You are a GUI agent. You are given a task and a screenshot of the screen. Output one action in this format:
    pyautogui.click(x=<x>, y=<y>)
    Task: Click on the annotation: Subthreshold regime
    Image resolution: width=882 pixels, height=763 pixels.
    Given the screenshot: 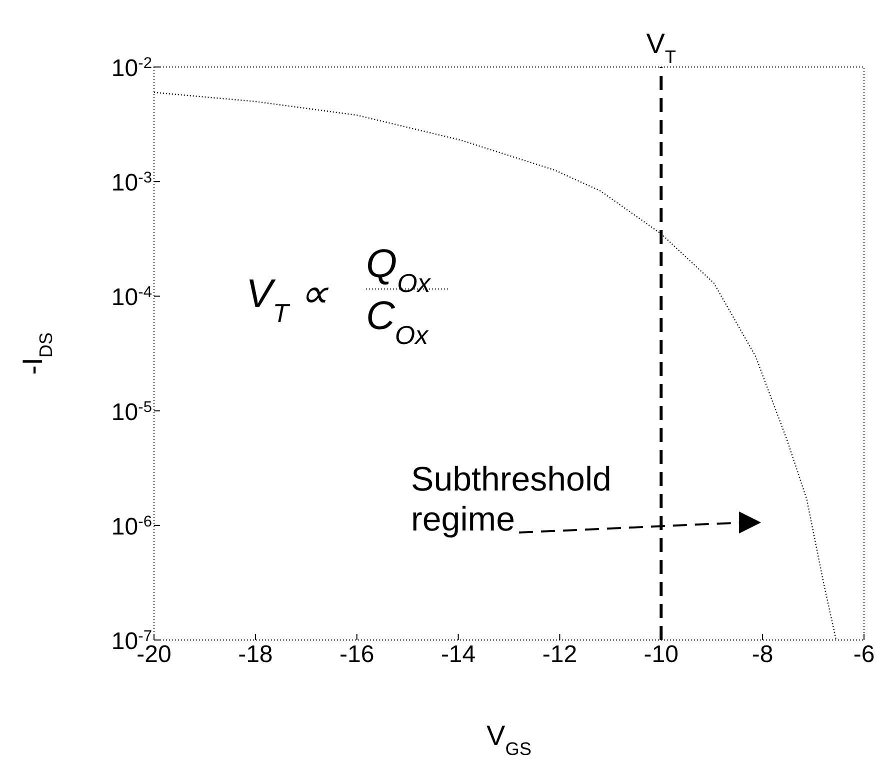 What is the action you would take?
    pyautogui.click(x=511, y=499)
    